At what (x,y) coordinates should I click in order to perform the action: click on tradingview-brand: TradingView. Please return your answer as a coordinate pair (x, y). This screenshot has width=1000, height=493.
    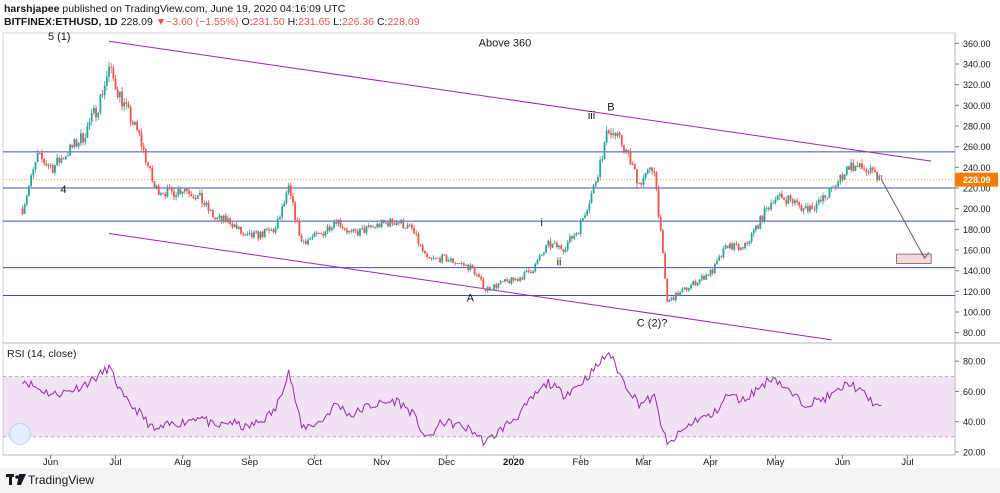
    Looking at the image, I should click on (61, 480).